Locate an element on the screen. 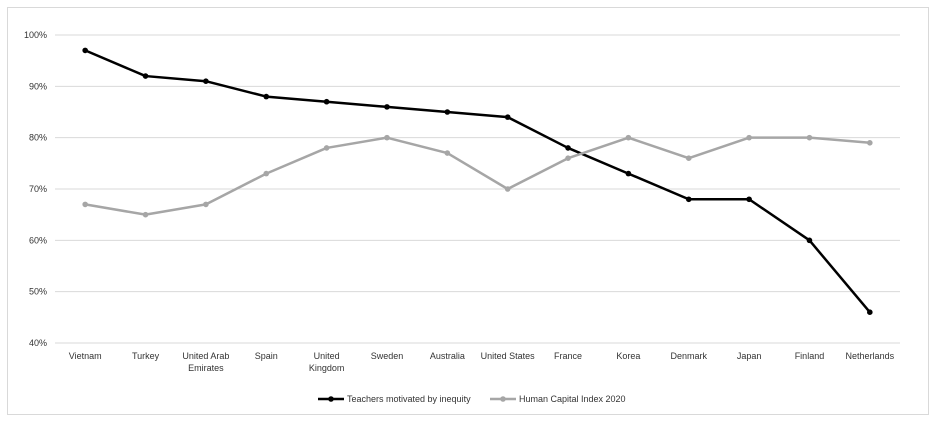 The width and height of the screenshot is (936, 427). y-axis-ticks: 40% 50% 60% 70% 80% 90% 100% is located at coordinates (35, 189).